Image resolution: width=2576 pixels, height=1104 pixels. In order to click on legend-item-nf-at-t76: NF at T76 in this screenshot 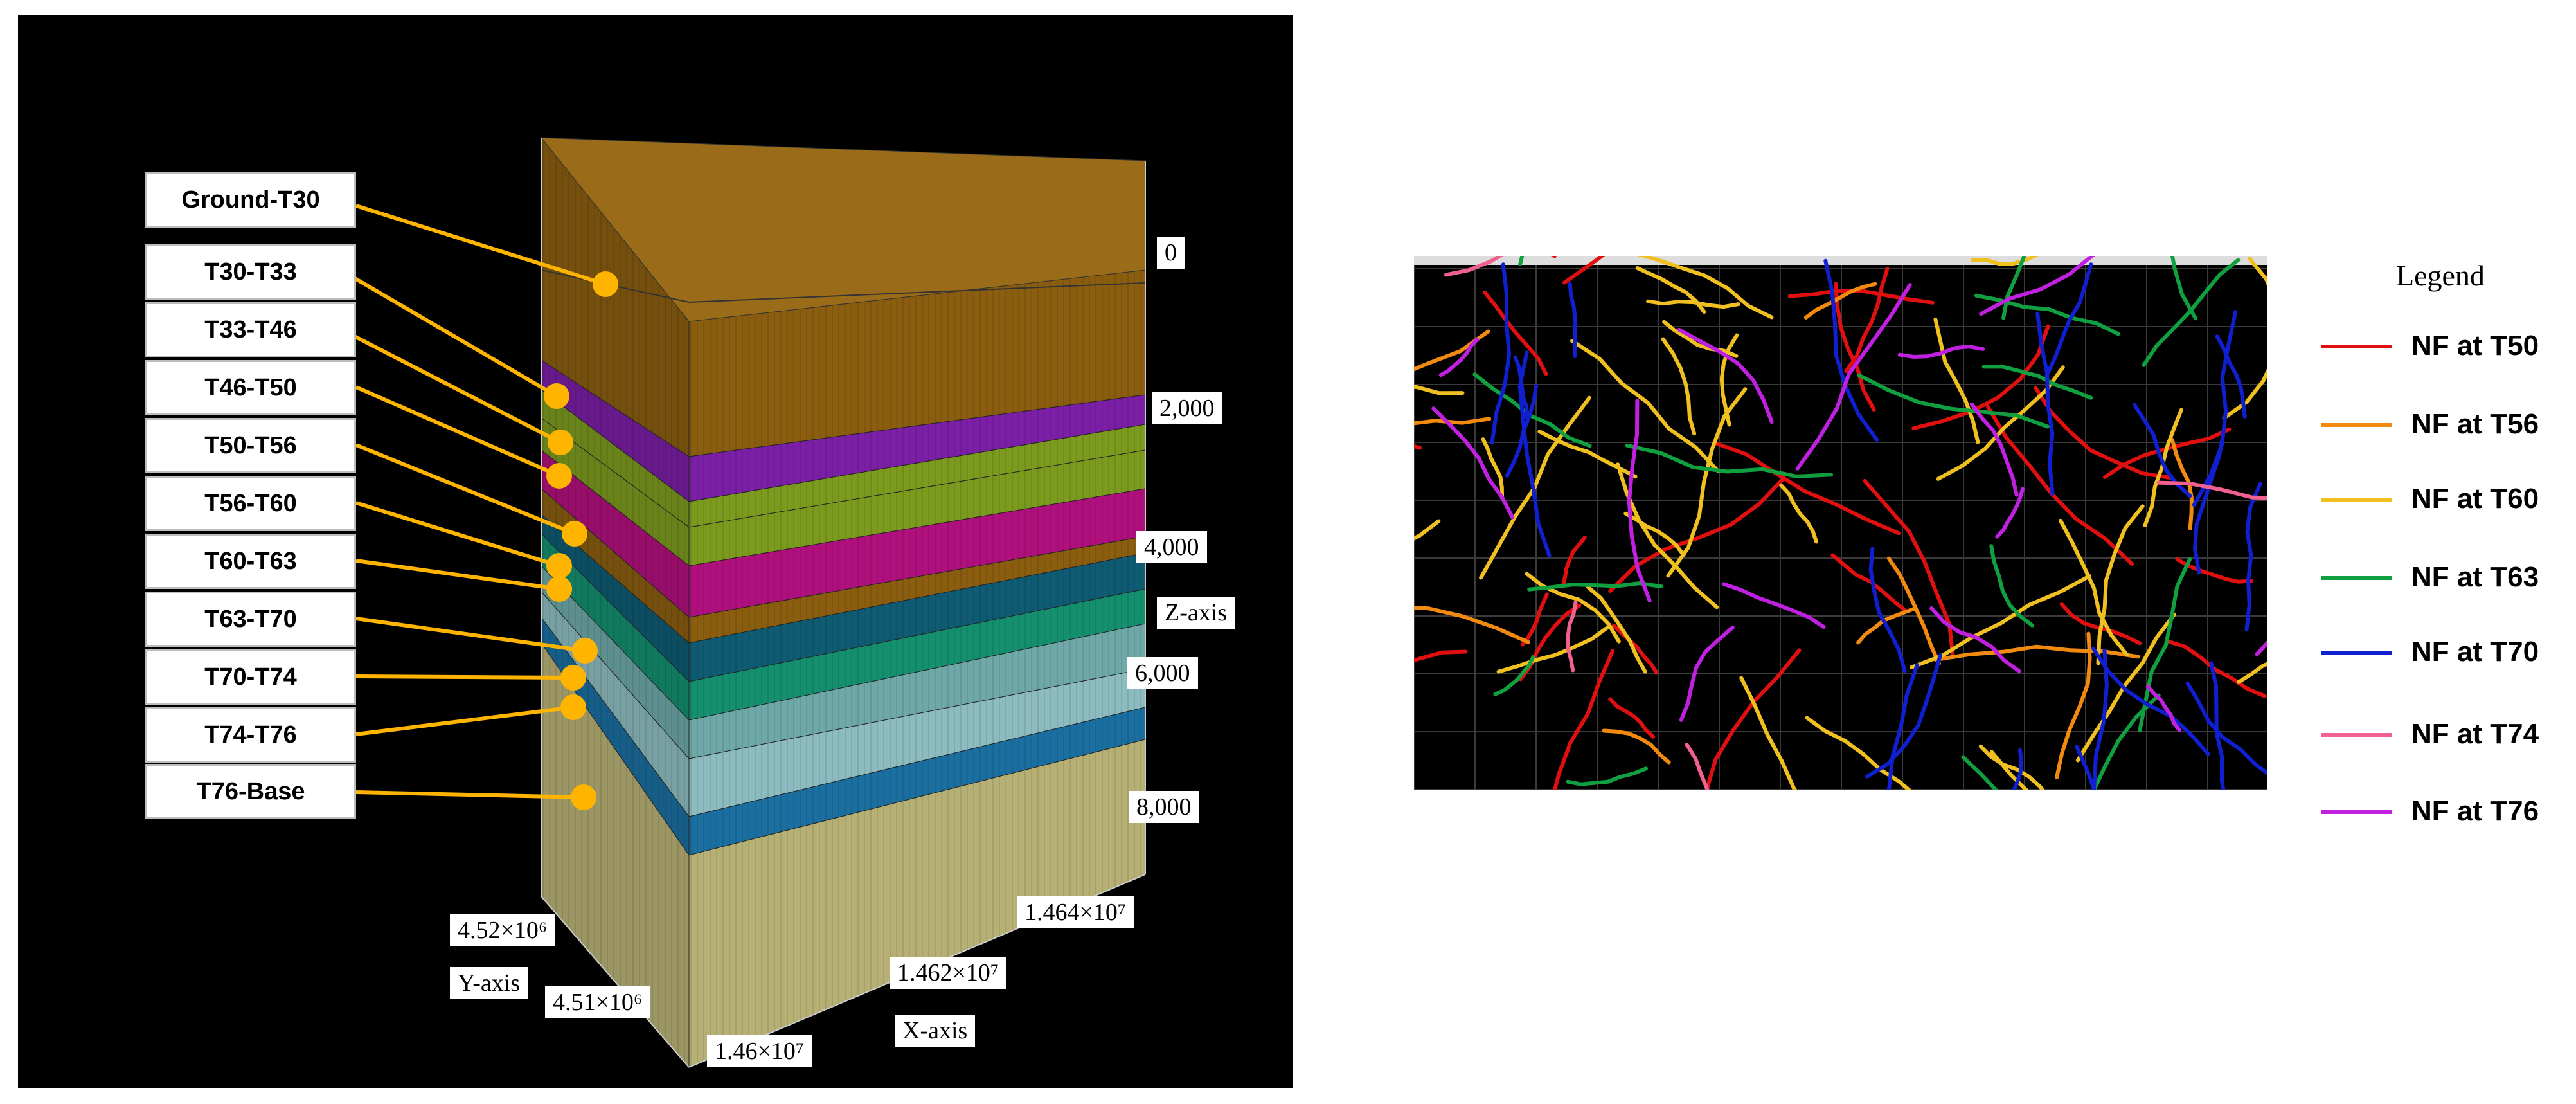, I will do `click(2446, 811)`.